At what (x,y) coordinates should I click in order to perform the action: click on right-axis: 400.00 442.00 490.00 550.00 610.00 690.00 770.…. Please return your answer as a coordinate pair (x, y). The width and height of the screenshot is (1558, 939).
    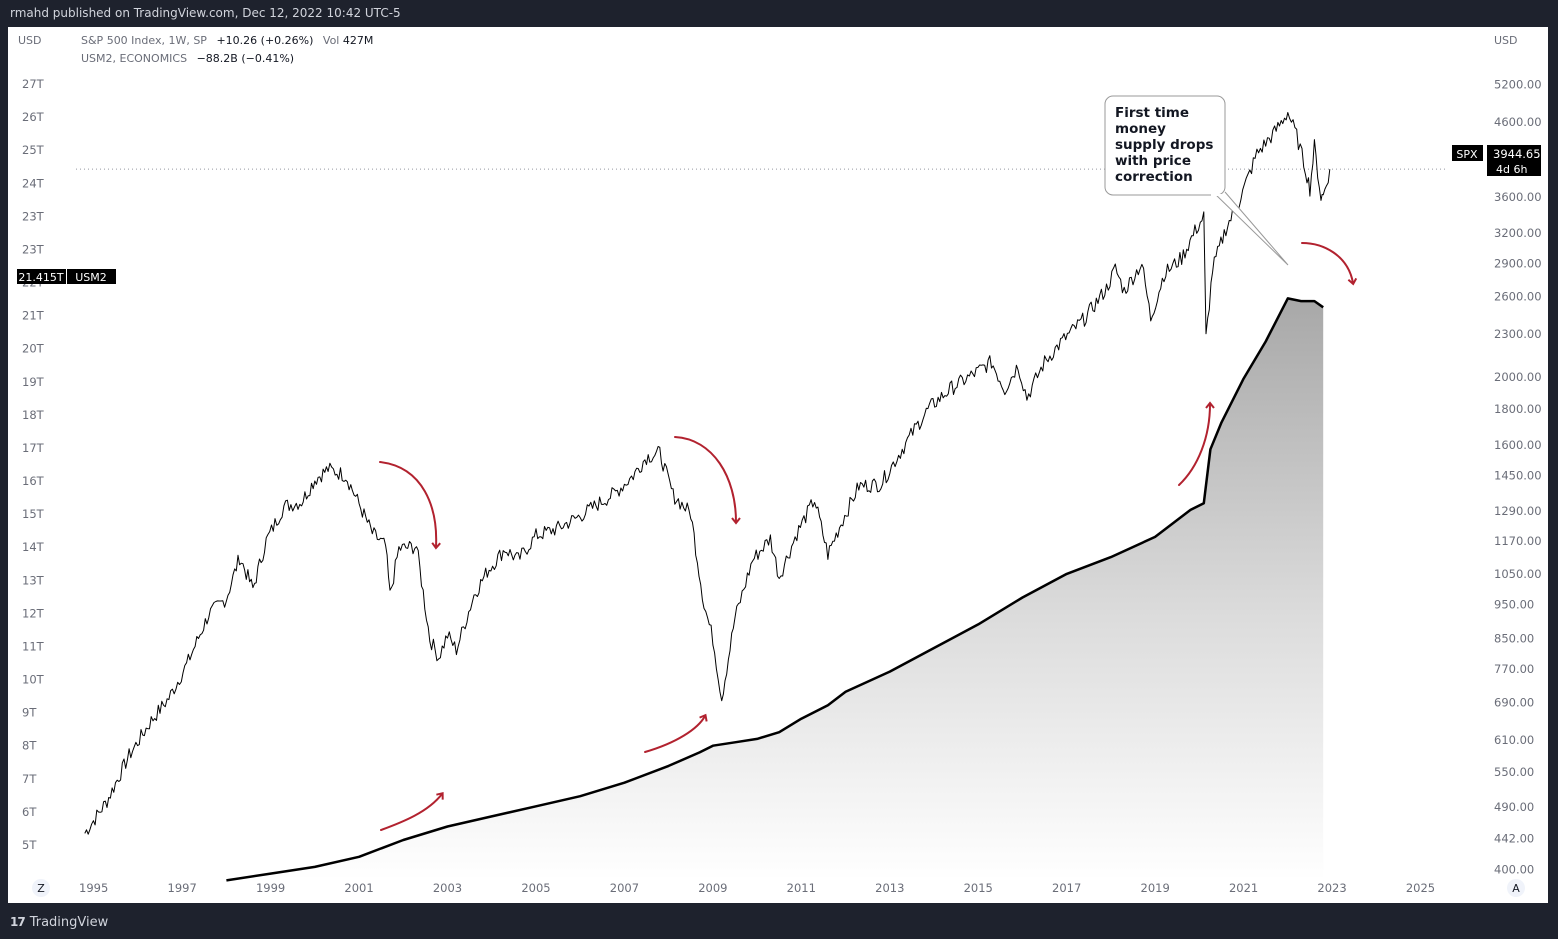
    Looking at the image, I should click on (1518, 477).